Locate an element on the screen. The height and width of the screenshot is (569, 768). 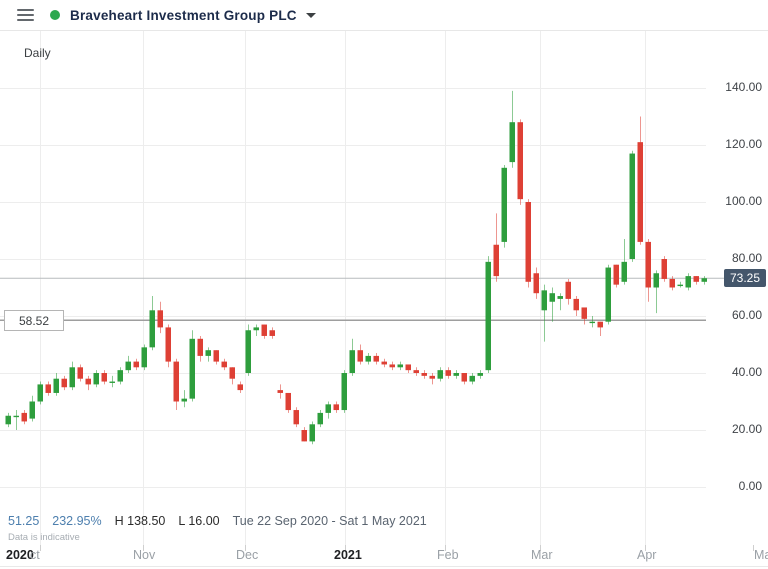
current-price-badge: 73.25 is located at coordinates (745, 278).